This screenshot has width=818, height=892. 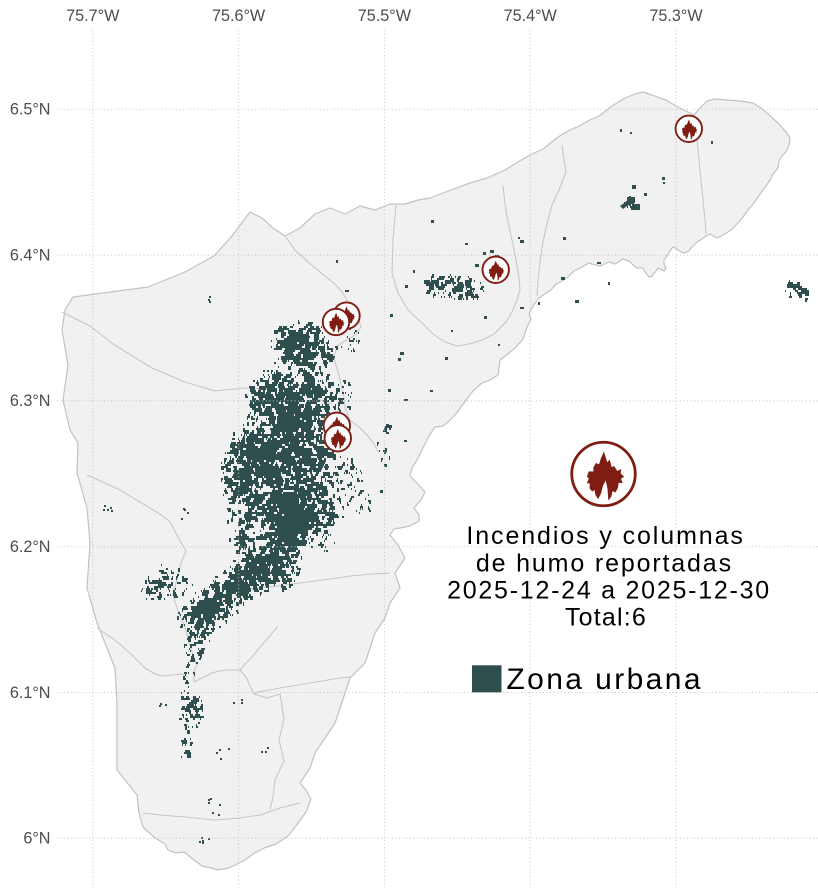 I want to click on svg-text: 6.5°N, so click(x=30, y=110).